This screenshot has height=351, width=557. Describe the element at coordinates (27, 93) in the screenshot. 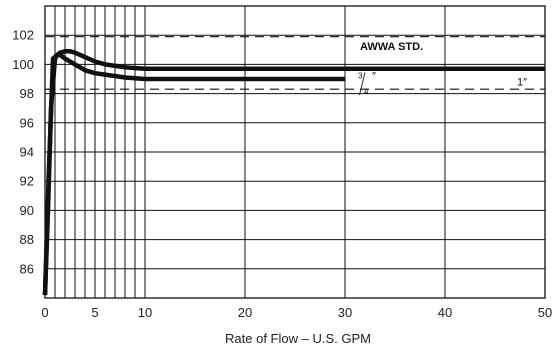

I see `y-tick-label: 98` at that location.